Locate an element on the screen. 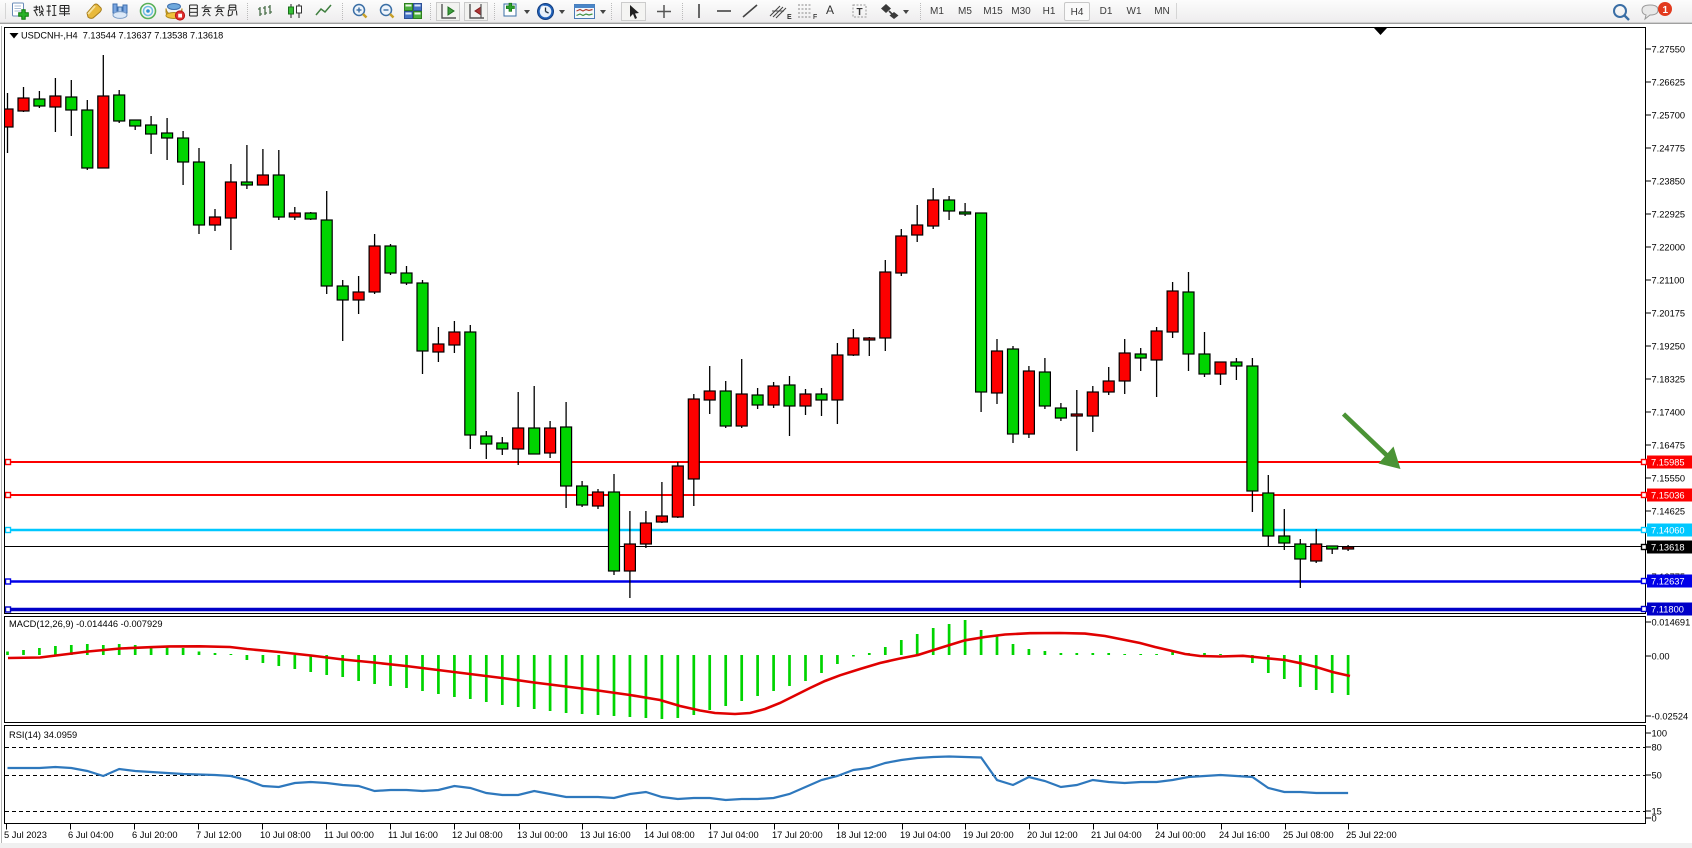  svg-text: 6 Jul 20:00 is located at coordinates (155, 835).